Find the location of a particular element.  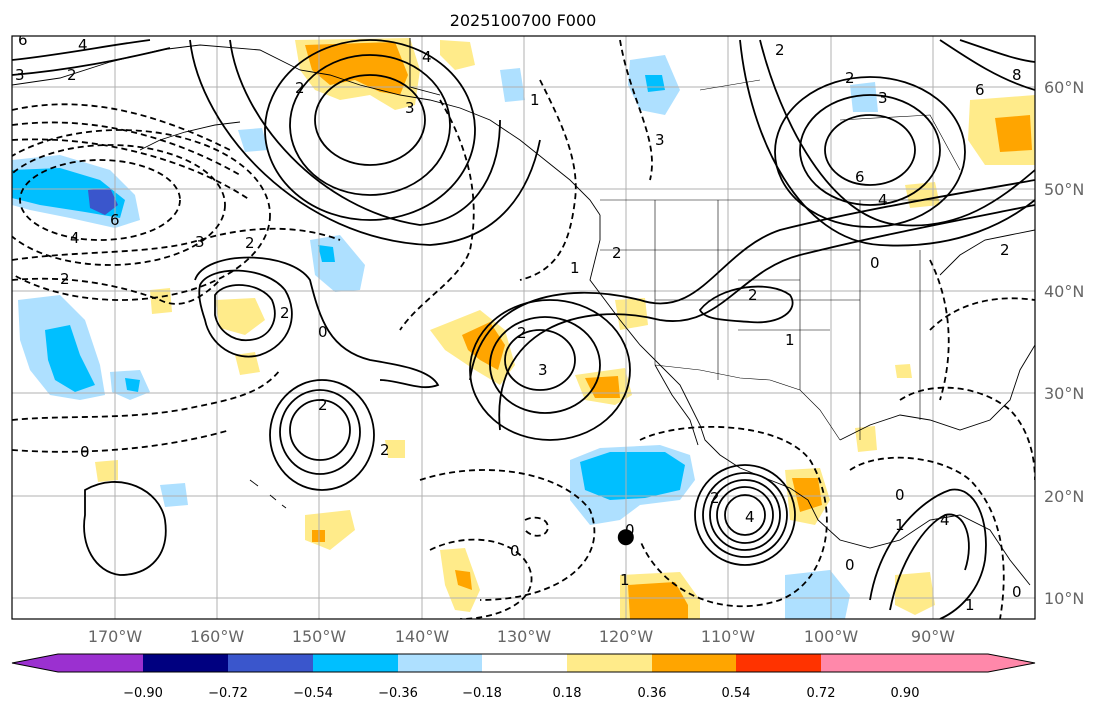

map-title: 2025100700 F000 is located at coordinates (523, 20).